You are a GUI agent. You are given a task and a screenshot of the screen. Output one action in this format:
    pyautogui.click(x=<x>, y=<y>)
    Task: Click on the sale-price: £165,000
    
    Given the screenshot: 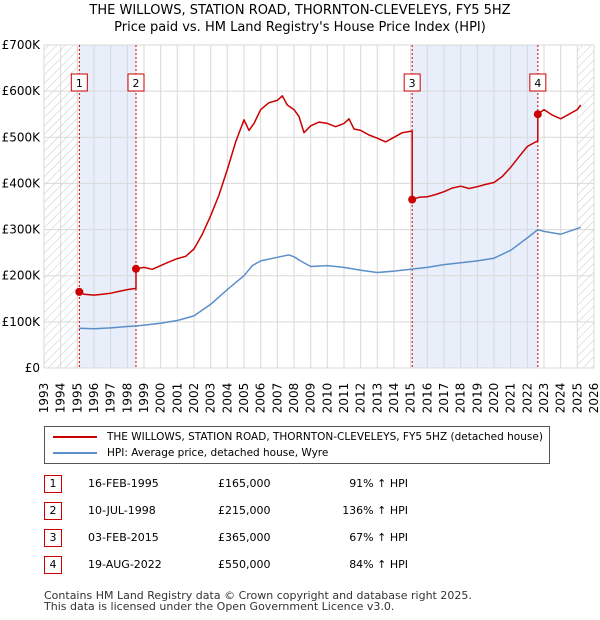 What is the action you would take?
    pyautogui.click(x=244, y=483)
    